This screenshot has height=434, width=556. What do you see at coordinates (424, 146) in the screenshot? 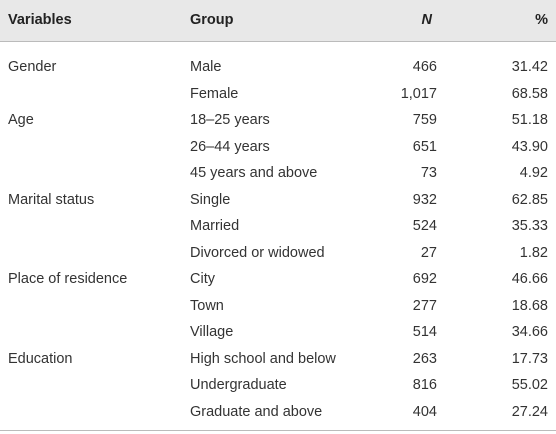
I see `n-cell: 651` at bounding box center [424, 146].